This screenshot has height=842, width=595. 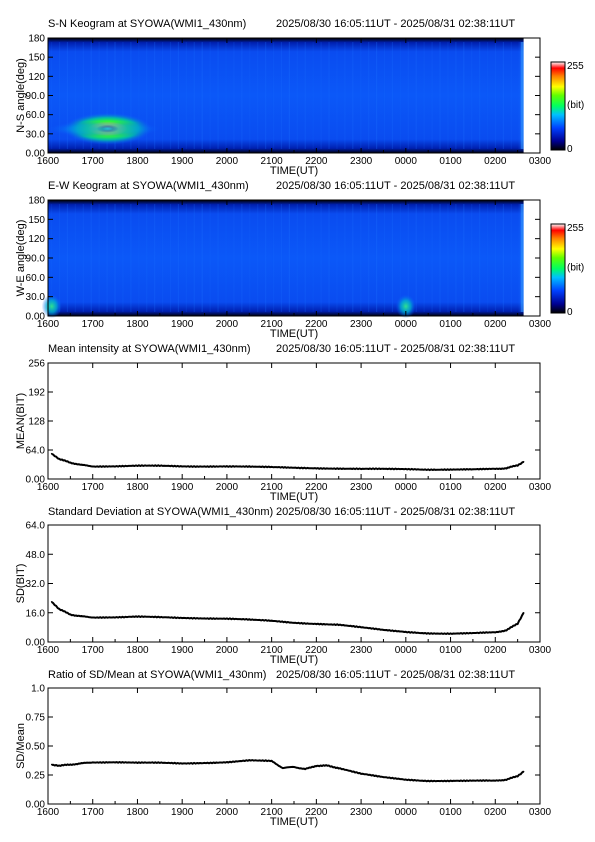 What do you see at coordinates (36, 115) in the screenshot?
I see `y-tick-label: 60.0` at bounding box center [36, 115].